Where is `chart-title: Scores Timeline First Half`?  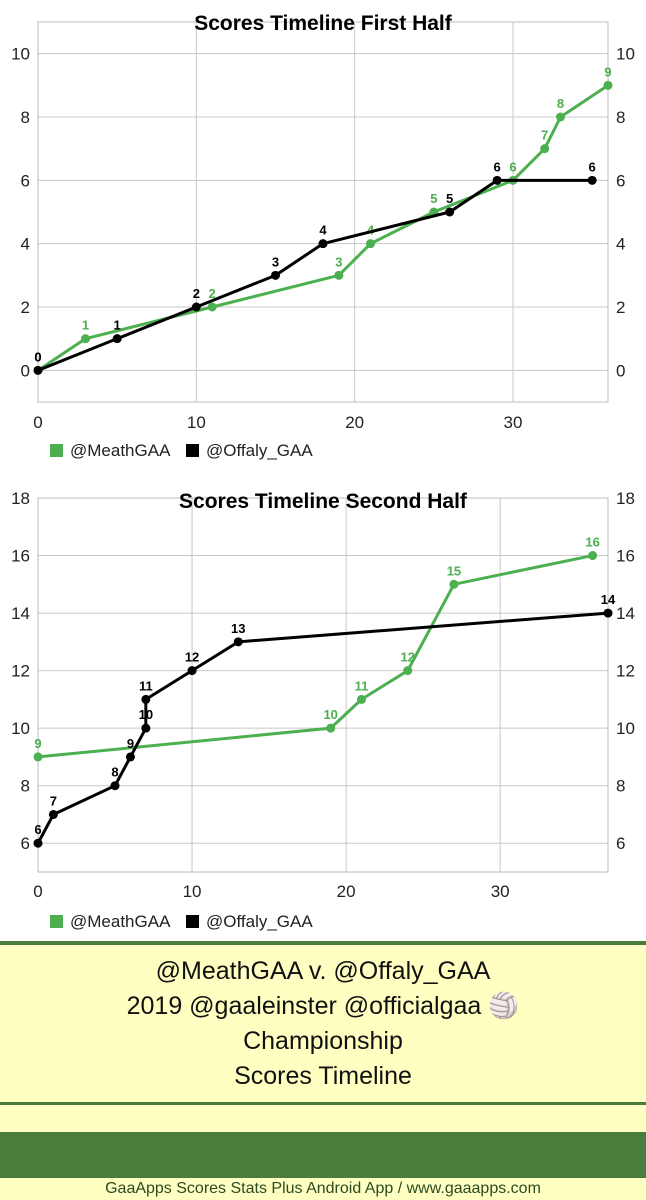 chart-title: Scores Timeline First Half is located at coordinates (323, 23).